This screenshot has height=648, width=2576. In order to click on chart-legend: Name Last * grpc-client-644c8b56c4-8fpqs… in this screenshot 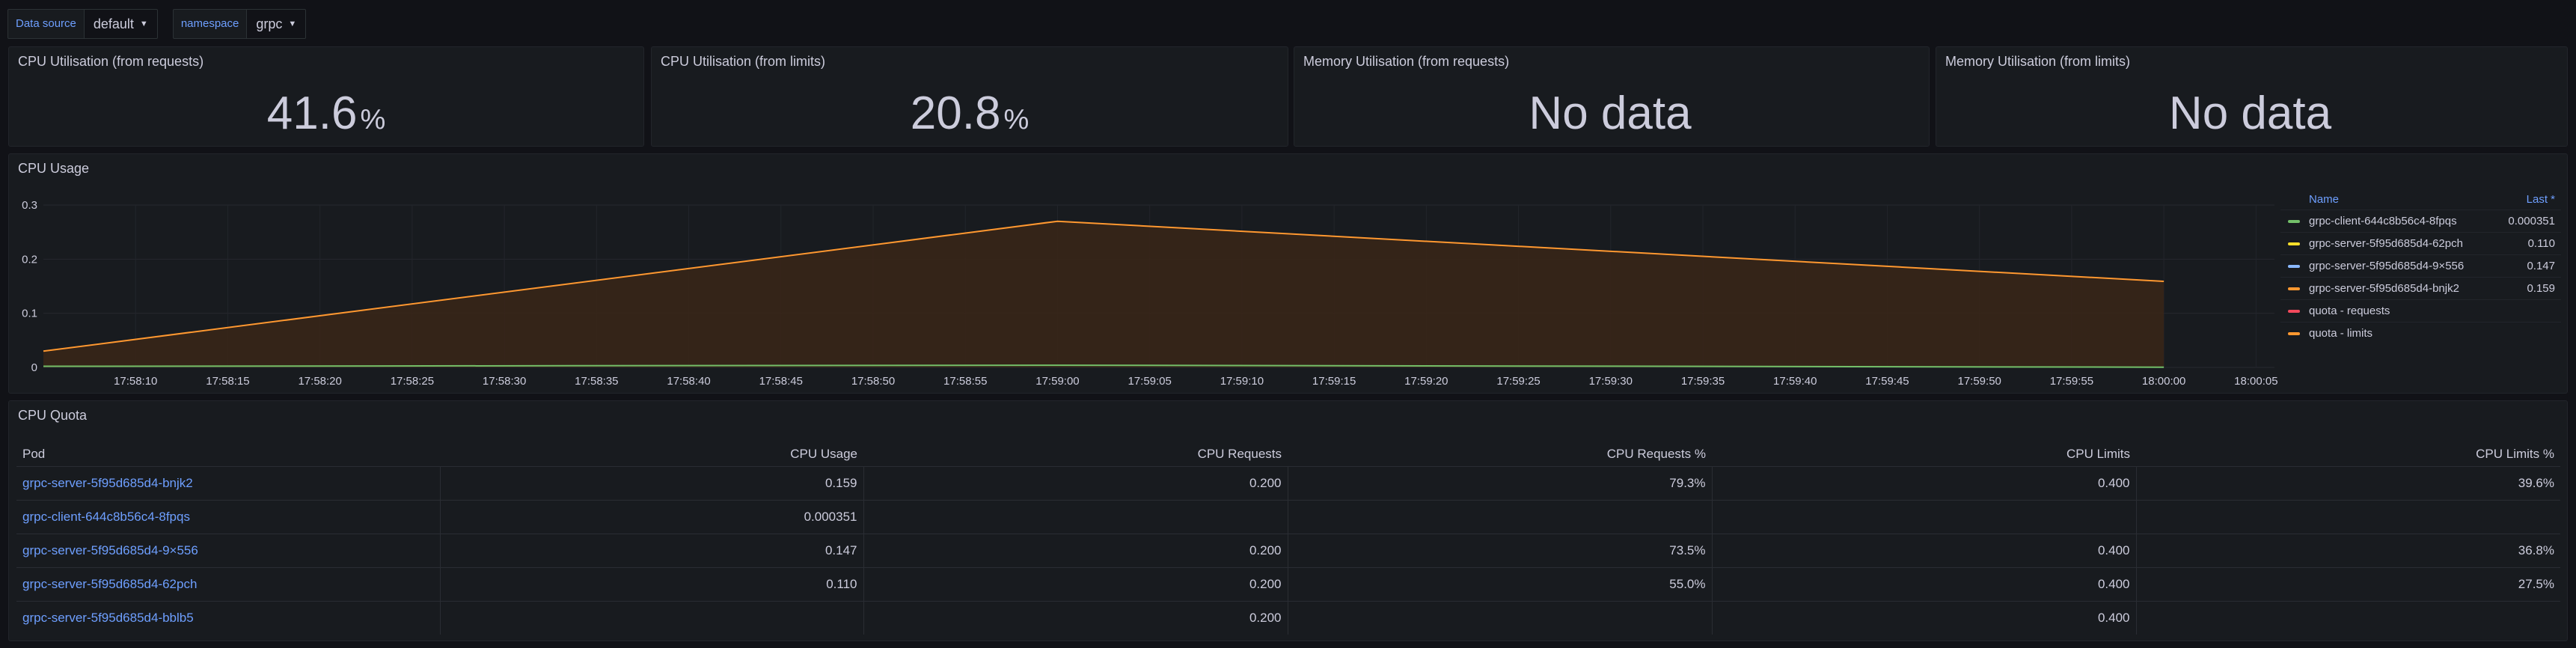, I will do `click(2420, 268)`.